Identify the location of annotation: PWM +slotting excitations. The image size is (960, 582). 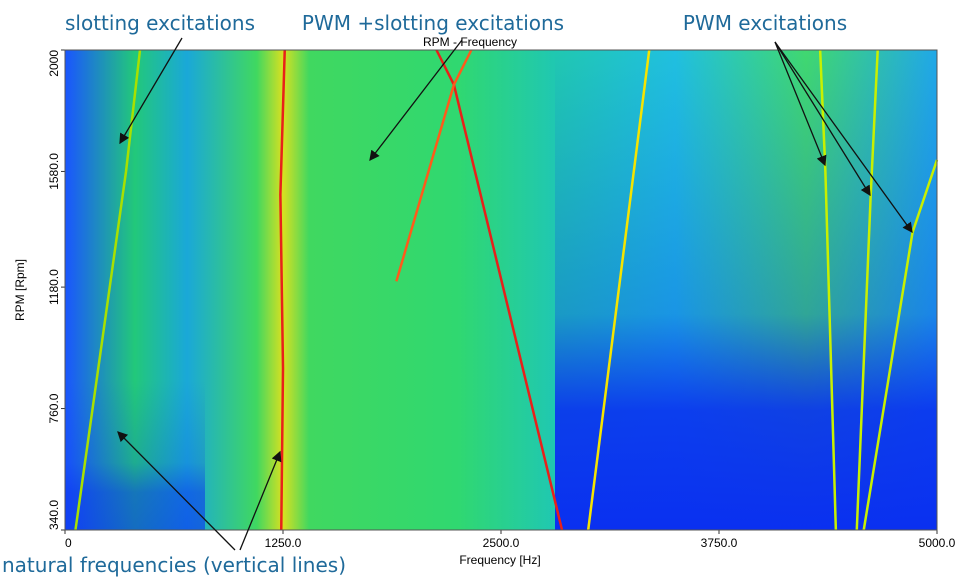
(433, 23).